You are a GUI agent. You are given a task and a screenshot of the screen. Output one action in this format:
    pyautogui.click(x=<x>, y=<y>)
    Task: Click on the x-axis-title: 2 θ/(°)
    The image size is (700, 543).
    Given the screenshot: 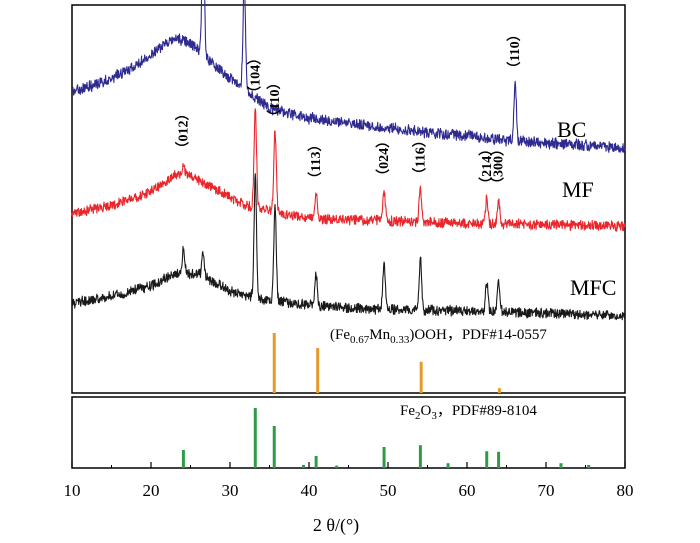 What is the action you would take?
    pyautogui.click(x=336, y=525)
    